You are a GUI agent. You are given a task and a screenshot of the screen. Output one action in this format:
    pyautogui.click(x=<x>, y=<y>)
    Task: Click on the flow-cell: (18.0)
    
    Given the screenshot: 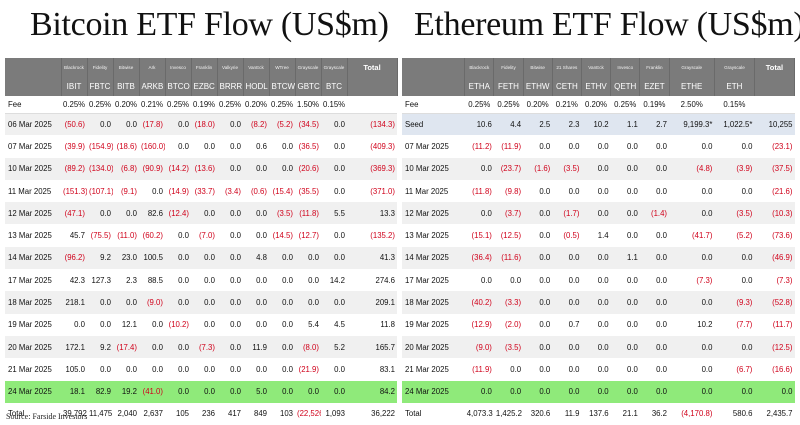 What is the action you would take?
    pyautogui.click(x=204, y=124)
    